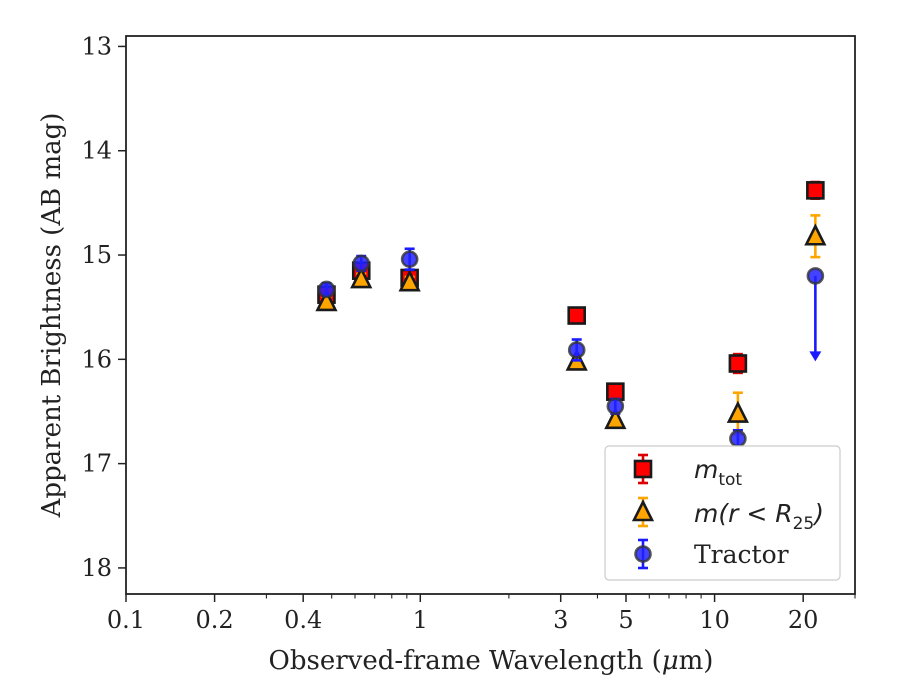  I want to click on legend-swatch-mtot, so click(643, 469).